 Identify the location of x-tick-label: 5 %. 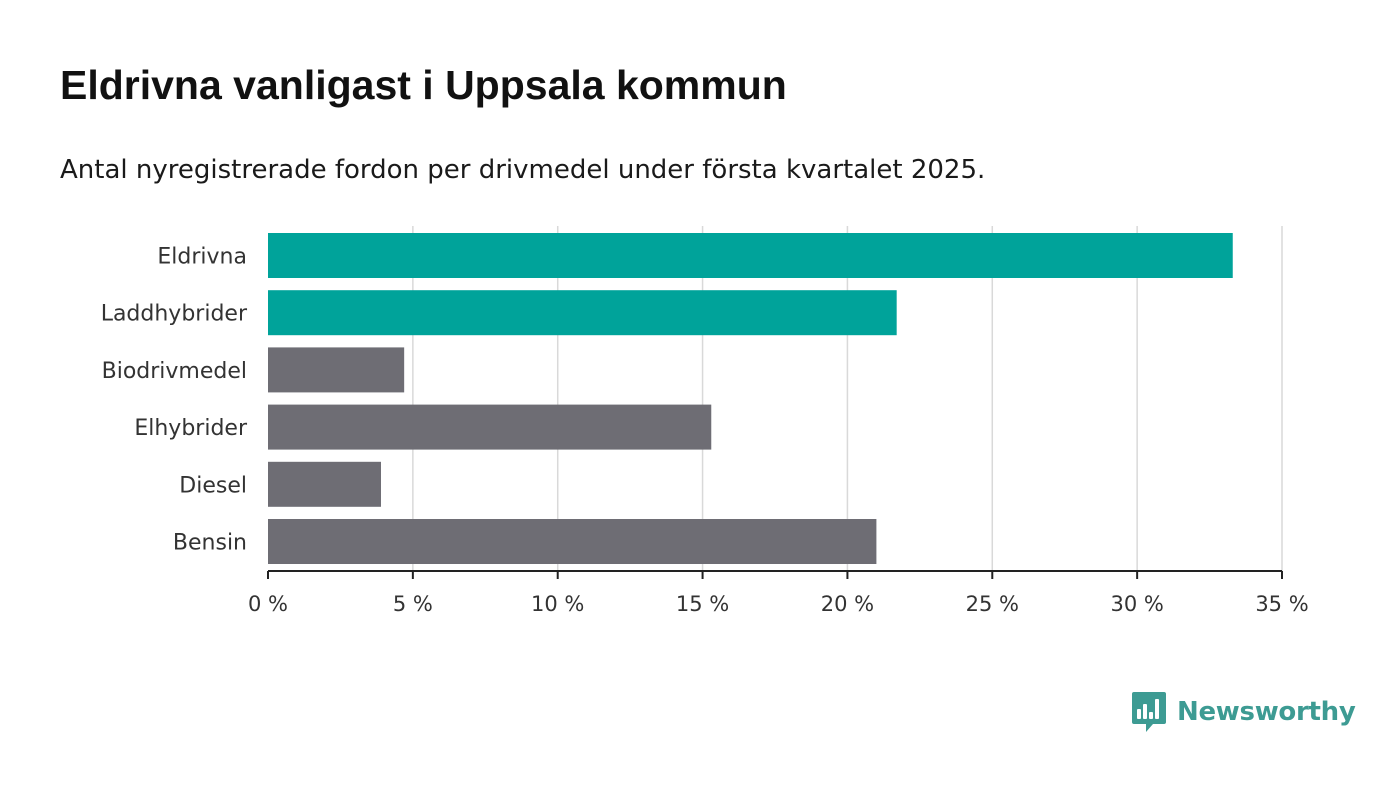
(413, 604).